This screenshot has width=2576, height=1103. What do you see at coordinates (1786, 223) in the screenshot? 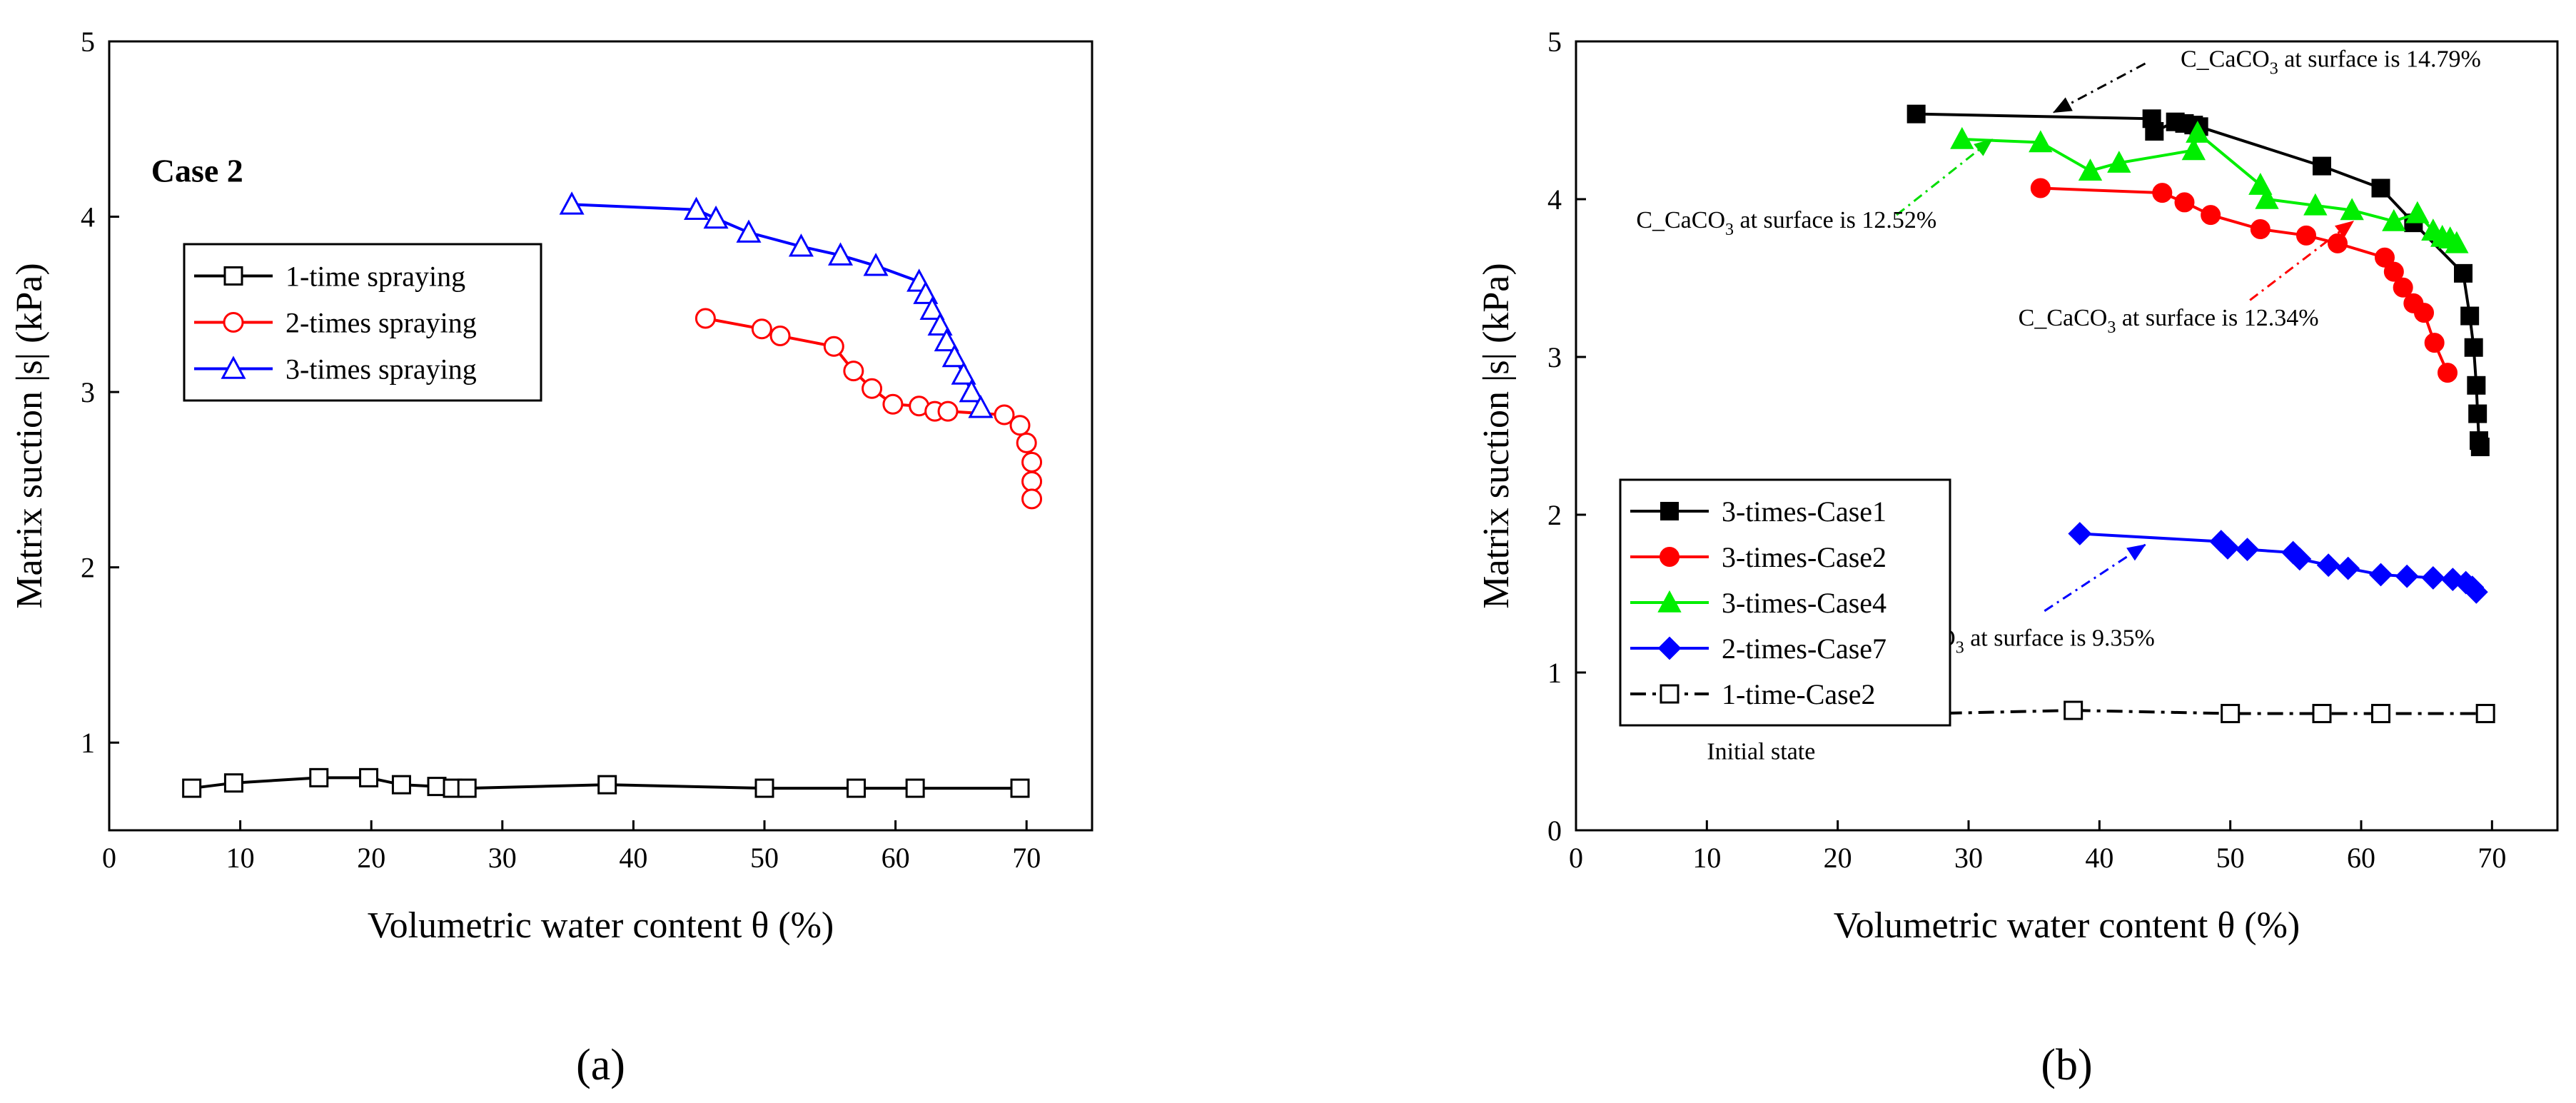
I see `annotation-text: C_CaCO3 at surface is 12.52%` at bounding box center [1786, 223].